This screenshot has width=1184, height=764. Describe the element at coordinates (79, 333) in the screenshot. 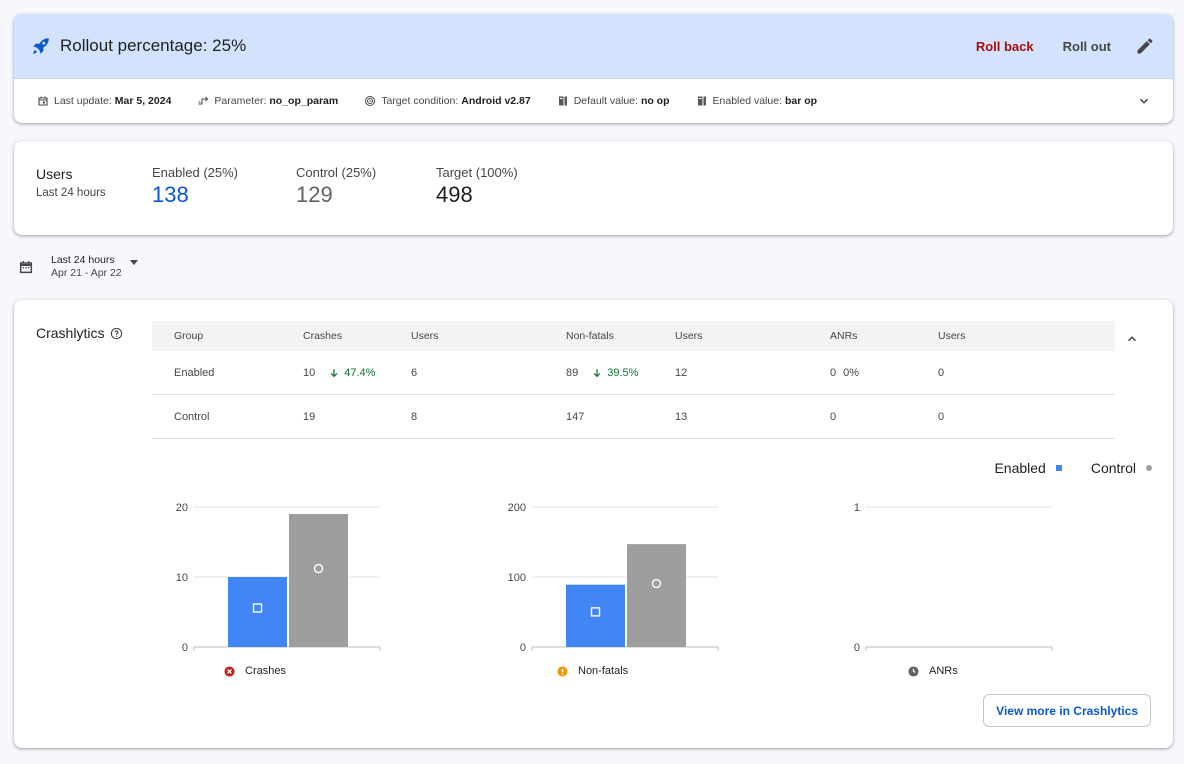

I see `crashlytics-title: Crashlytics` at that location.